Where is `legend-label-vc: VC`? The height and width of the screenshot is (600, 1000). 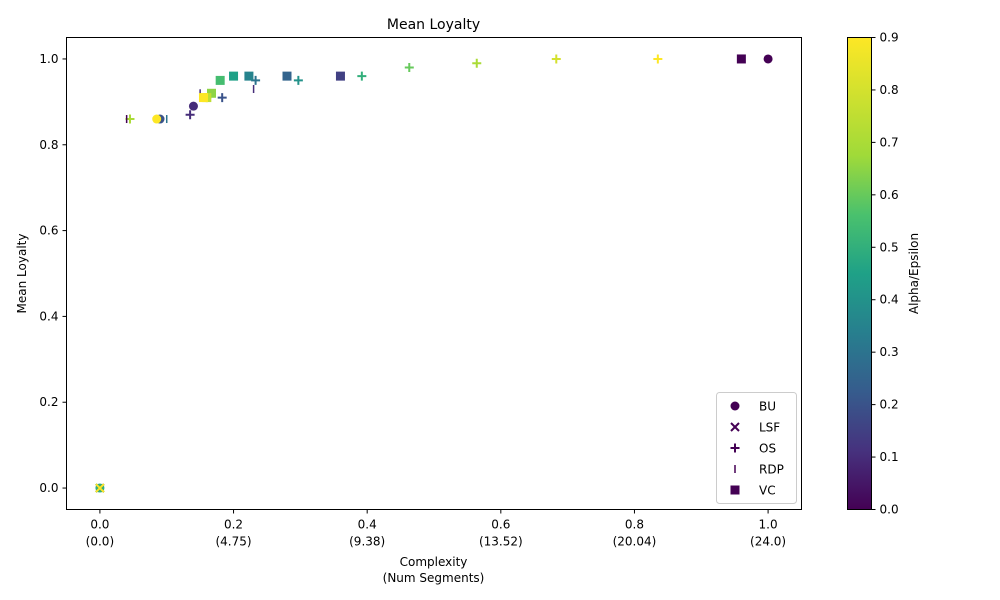 legend-label-vc: VC is located at coordinates (767, 491).